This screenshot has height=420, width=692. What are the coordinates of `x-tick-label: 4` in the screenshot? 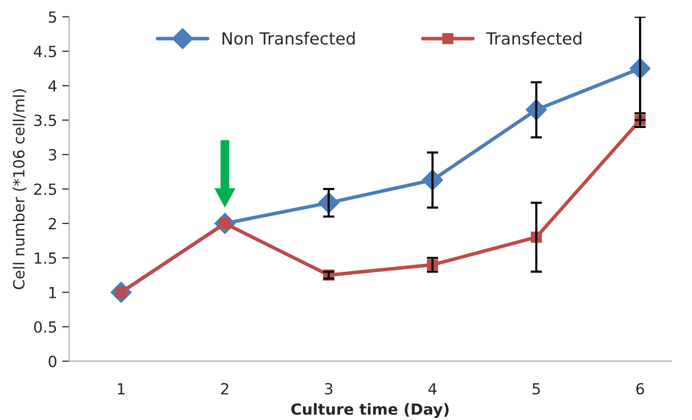 It's located at (432, 388).